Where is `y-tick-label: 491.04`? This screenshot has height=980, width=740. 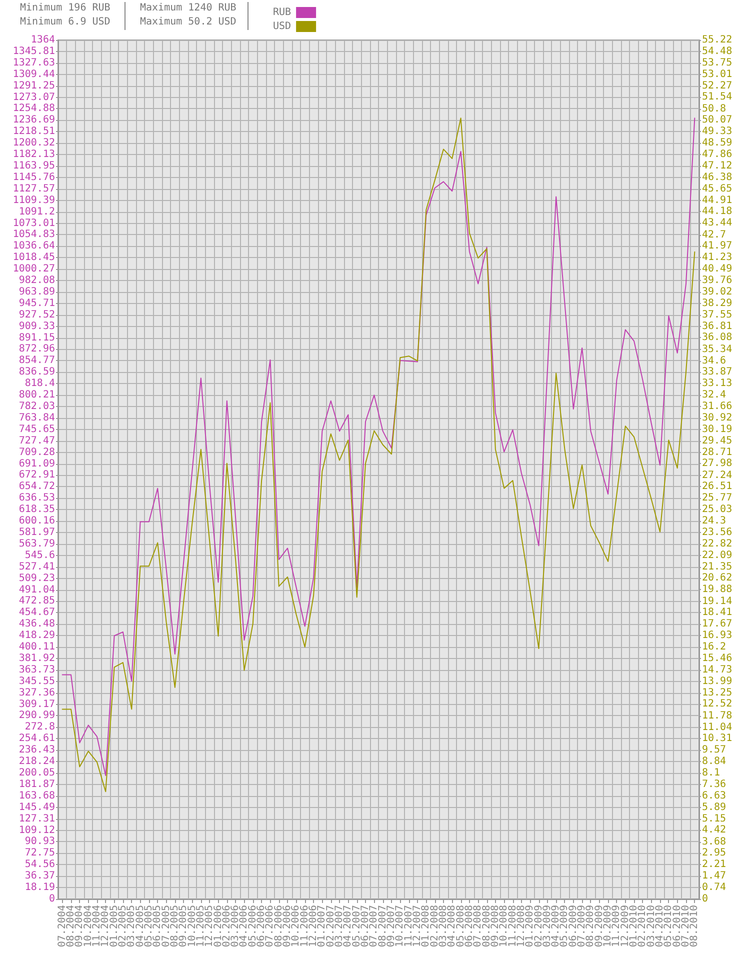 y-tick-label: 491.04 is located at coordinates (36, 590).